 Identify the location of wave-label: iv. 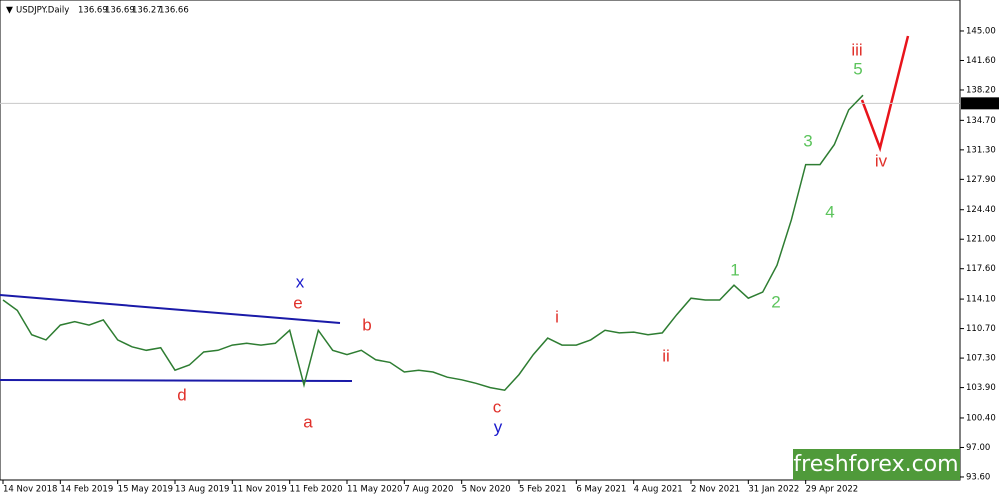
(881, 160).